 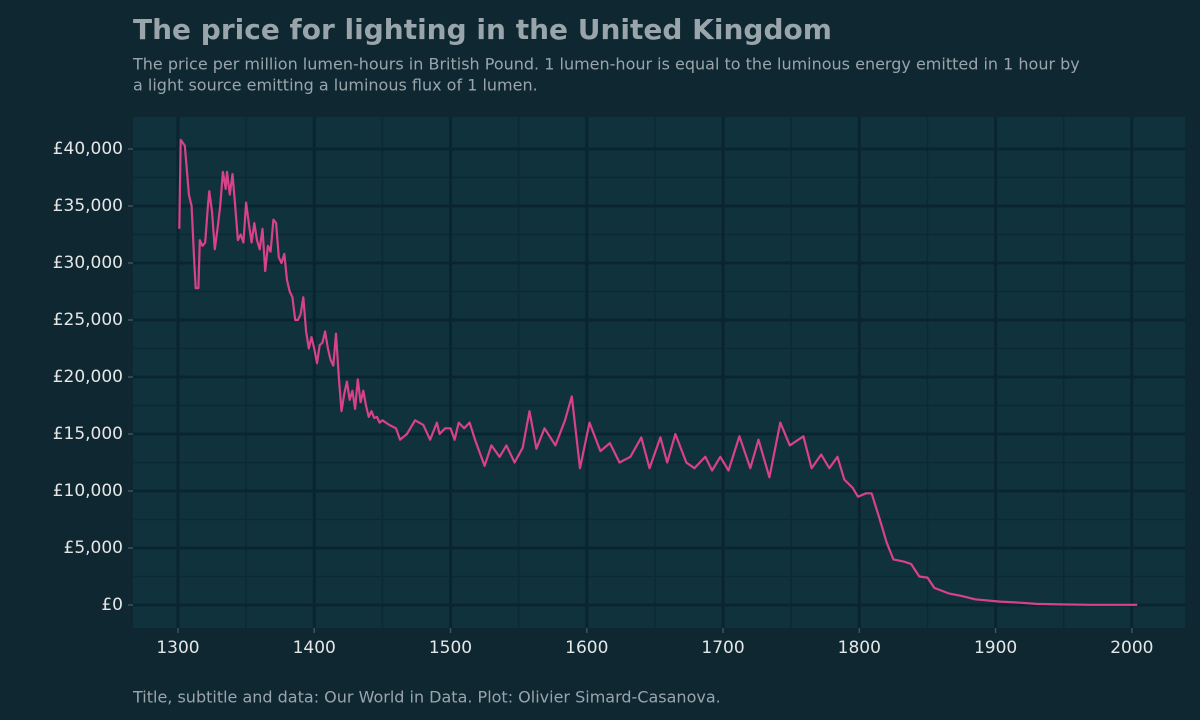 What do you see at coordinates (88, 377) in the screenshot?
I see `y-tick-label: £20,000` at bounding box center [88, 377].